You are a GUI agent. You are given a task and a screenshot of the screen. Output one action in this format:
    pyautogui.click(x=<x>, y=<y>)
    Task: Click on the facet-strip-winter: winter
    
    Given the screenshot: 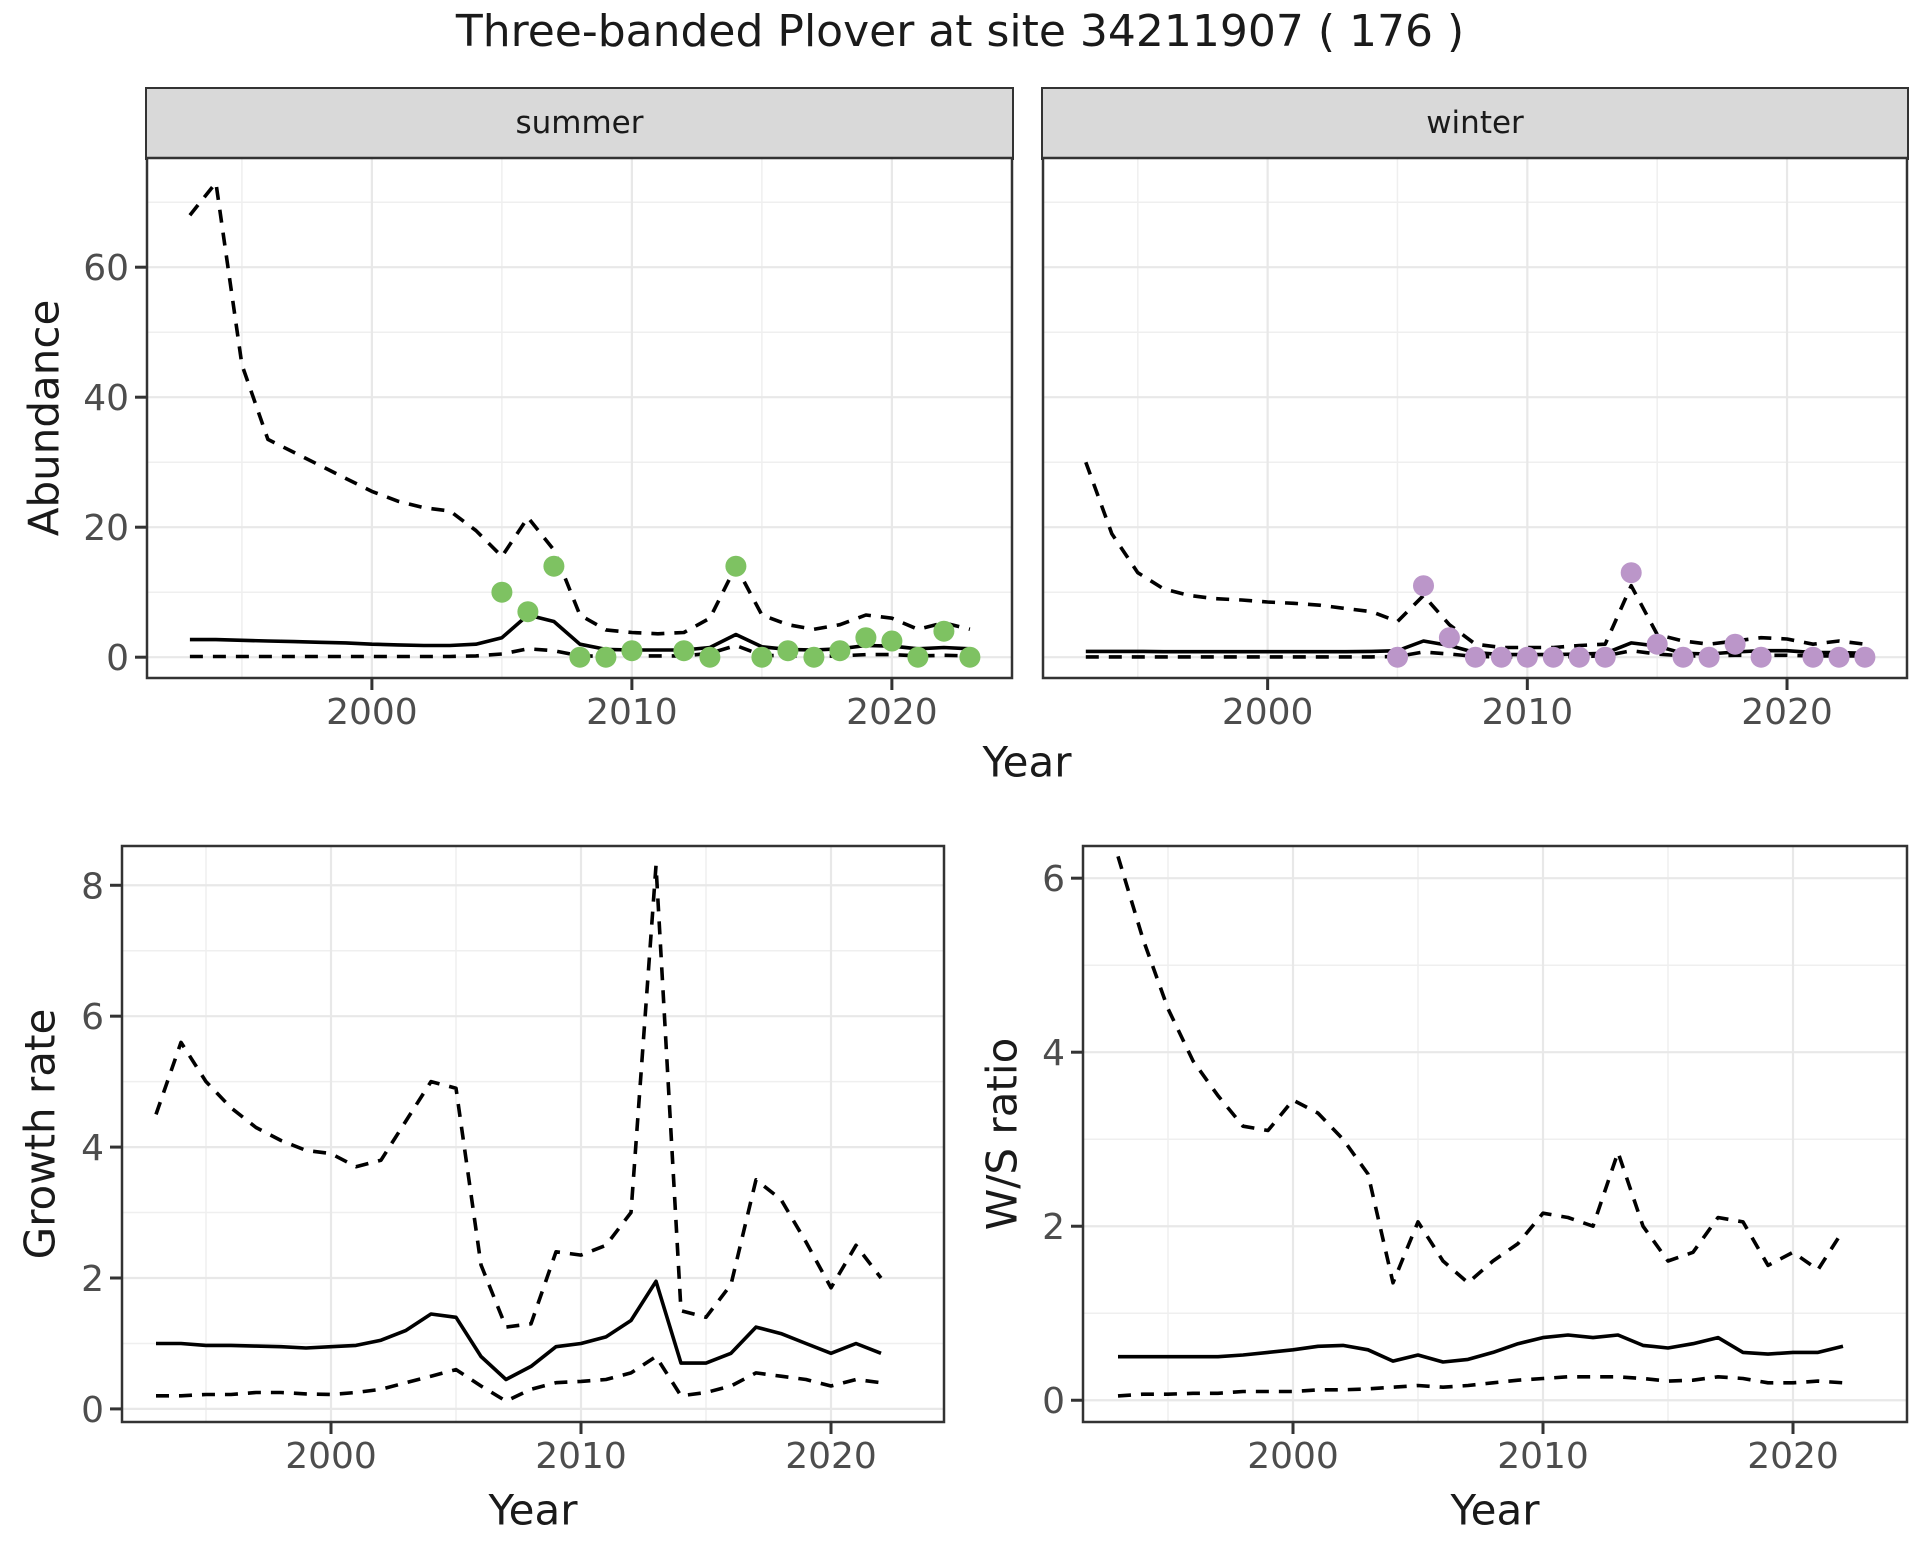 What is the action you would take?
    pyautogui.click(x=1475, y=123)
    